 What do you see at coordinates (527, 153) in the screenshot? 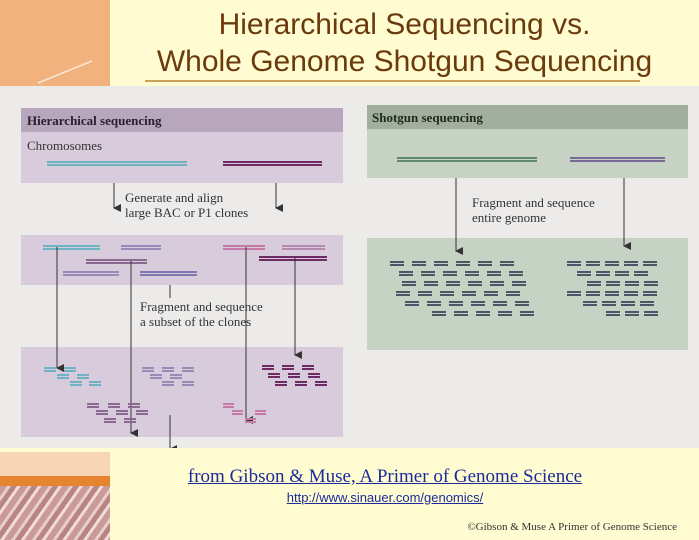
I see `genome-section` at bounding box center [527, 153].